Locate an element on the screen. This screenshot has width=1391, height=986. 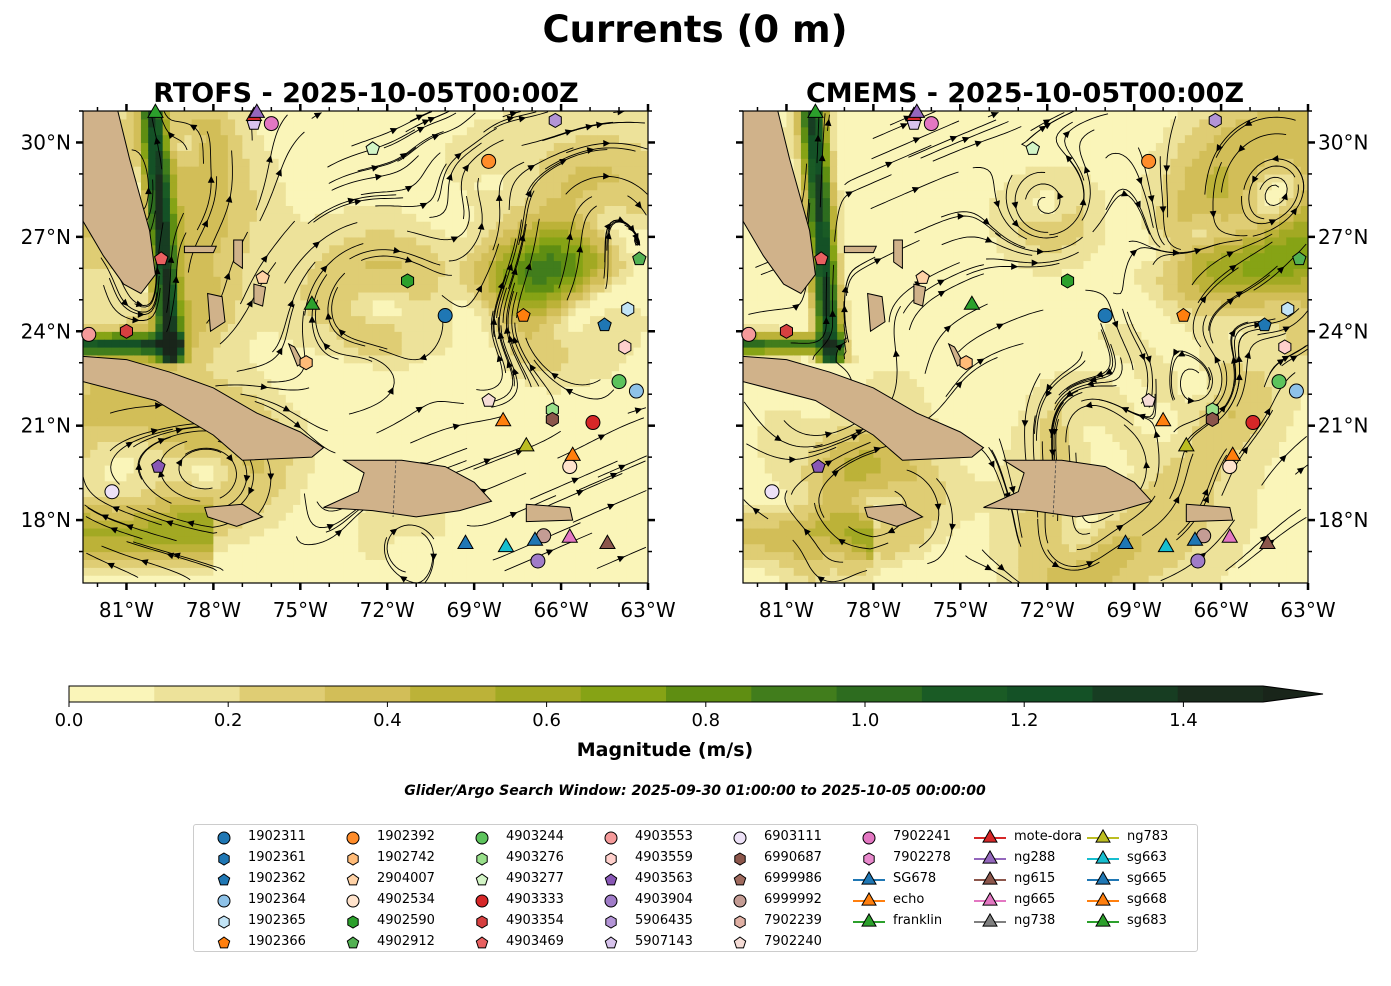
legend-label: 7902278 is located at coordinates (922, 857).